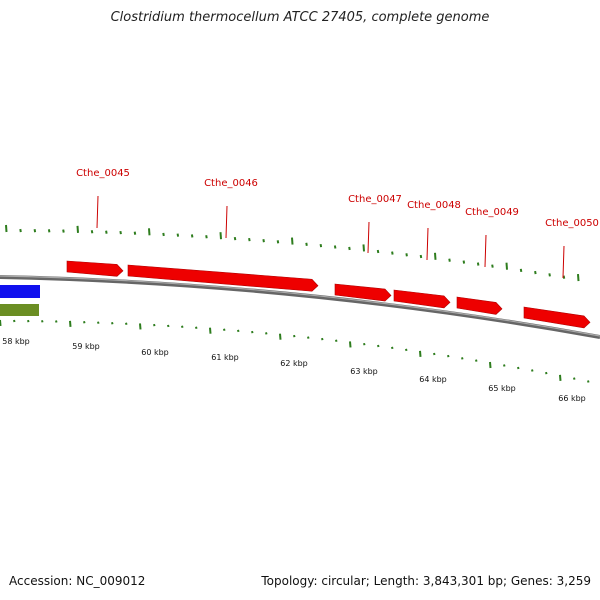  I want to click on gene-label: Cthe_0049, so click(492, 212).